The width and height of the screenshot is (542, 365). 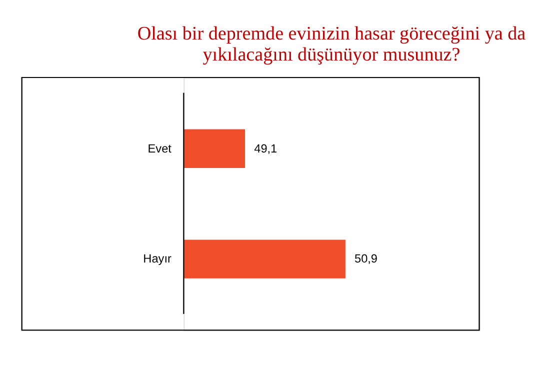 What do you see at coordinates (157, 259) in the screenshot?
I see `y-tick-label: Hayır` at bounding box center [157, 259].